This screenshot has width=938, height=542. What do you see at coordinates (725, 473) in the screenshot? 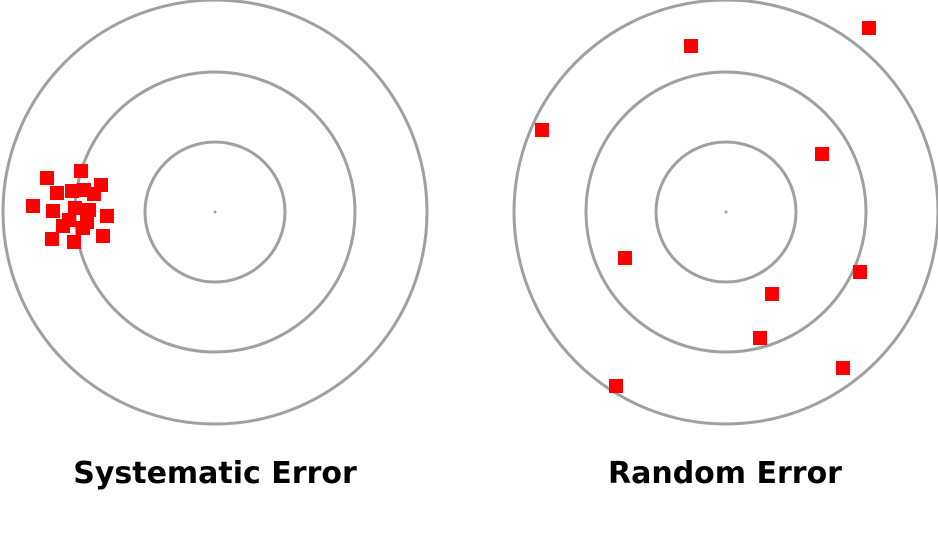
I see `caption-random-error: Random Error` at bounding box center [725, 473].